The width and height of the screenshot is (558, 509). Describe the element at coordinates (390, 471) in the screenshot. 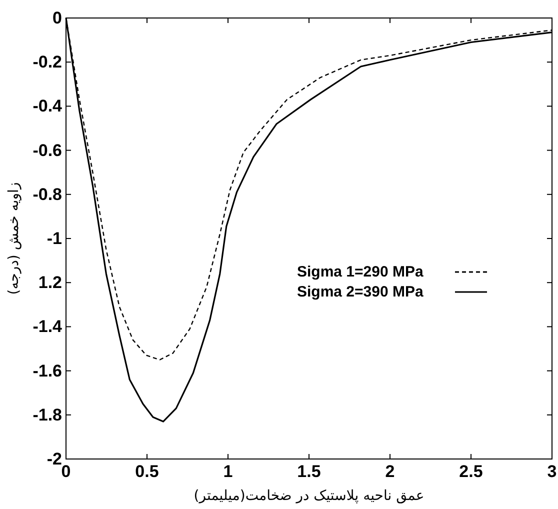

I see `x-tick-label: 2` at that location.